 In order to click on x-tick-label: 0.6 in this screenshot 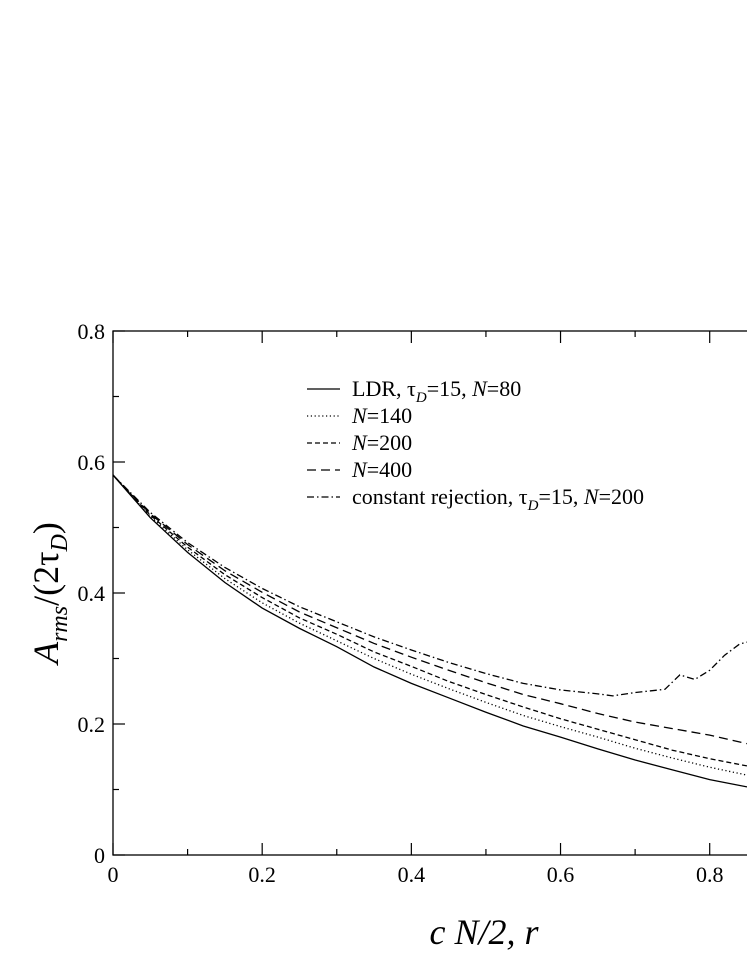, I will do `click(561, 874)`.